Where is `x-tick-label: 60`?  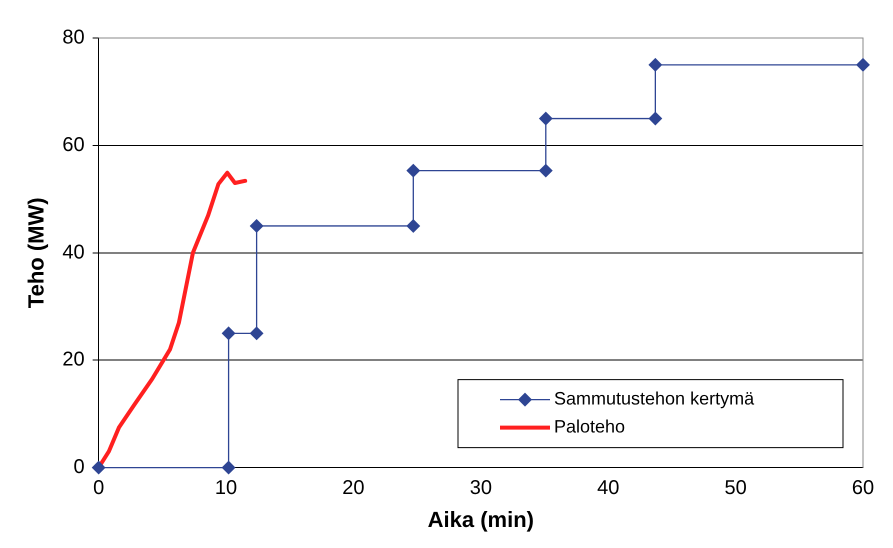
x-tick-label: 60 is located at coordinates (863, 488).